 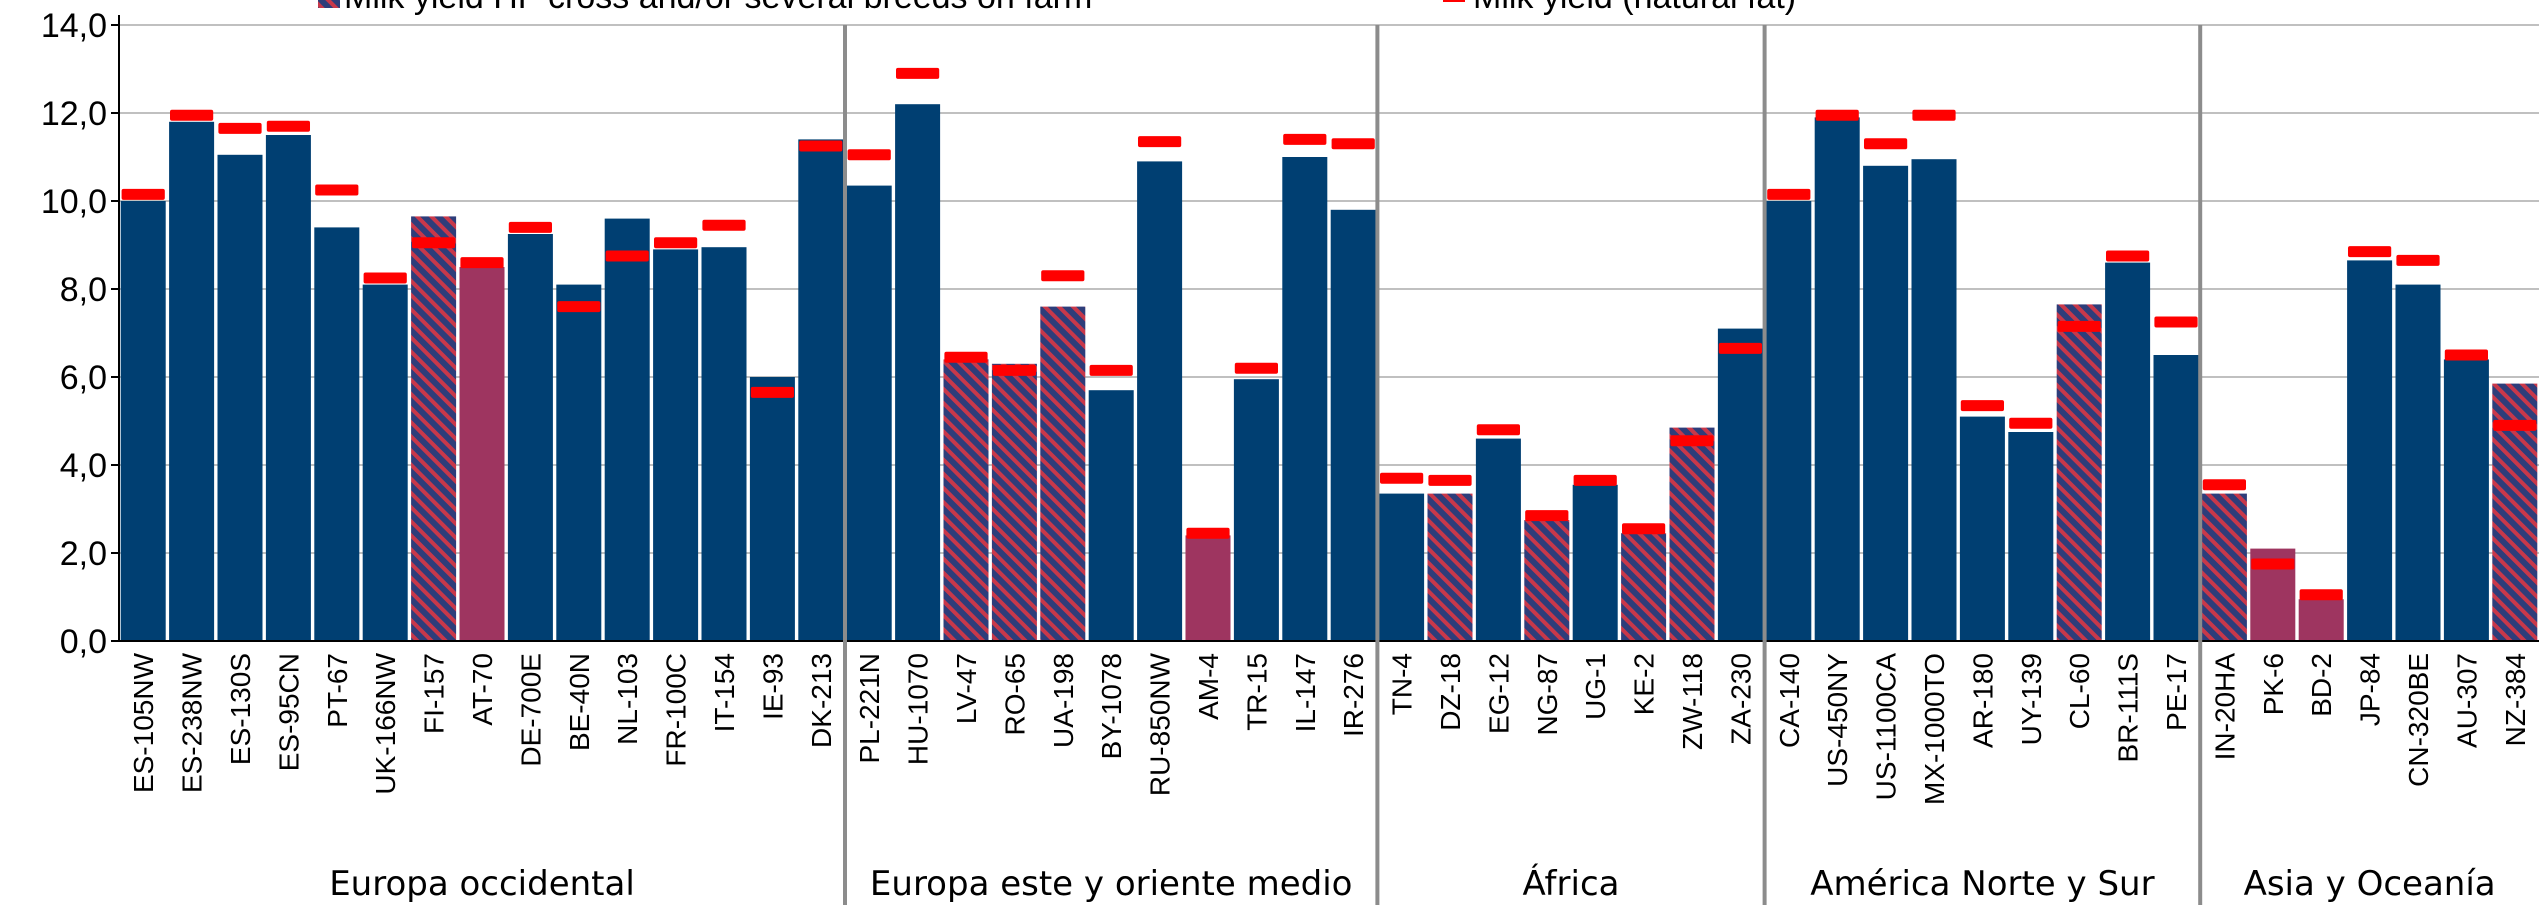 What do you see at coordinates (2370, 689) in the screenshot?
I see `x-tick-label: JP-84` at bounding box center [2370, 689].